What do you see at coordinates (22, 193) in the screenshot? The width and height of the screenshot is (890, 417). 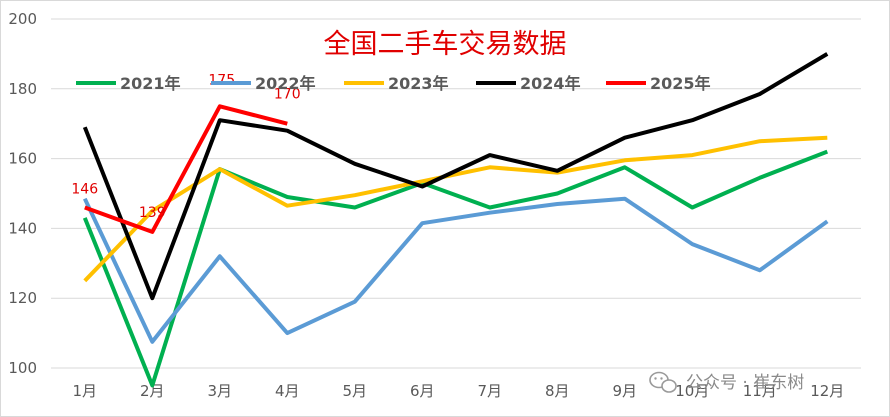 I see `y-axis-ticks: 100 120 140 160 180 200` at bounding box center [22, 193].